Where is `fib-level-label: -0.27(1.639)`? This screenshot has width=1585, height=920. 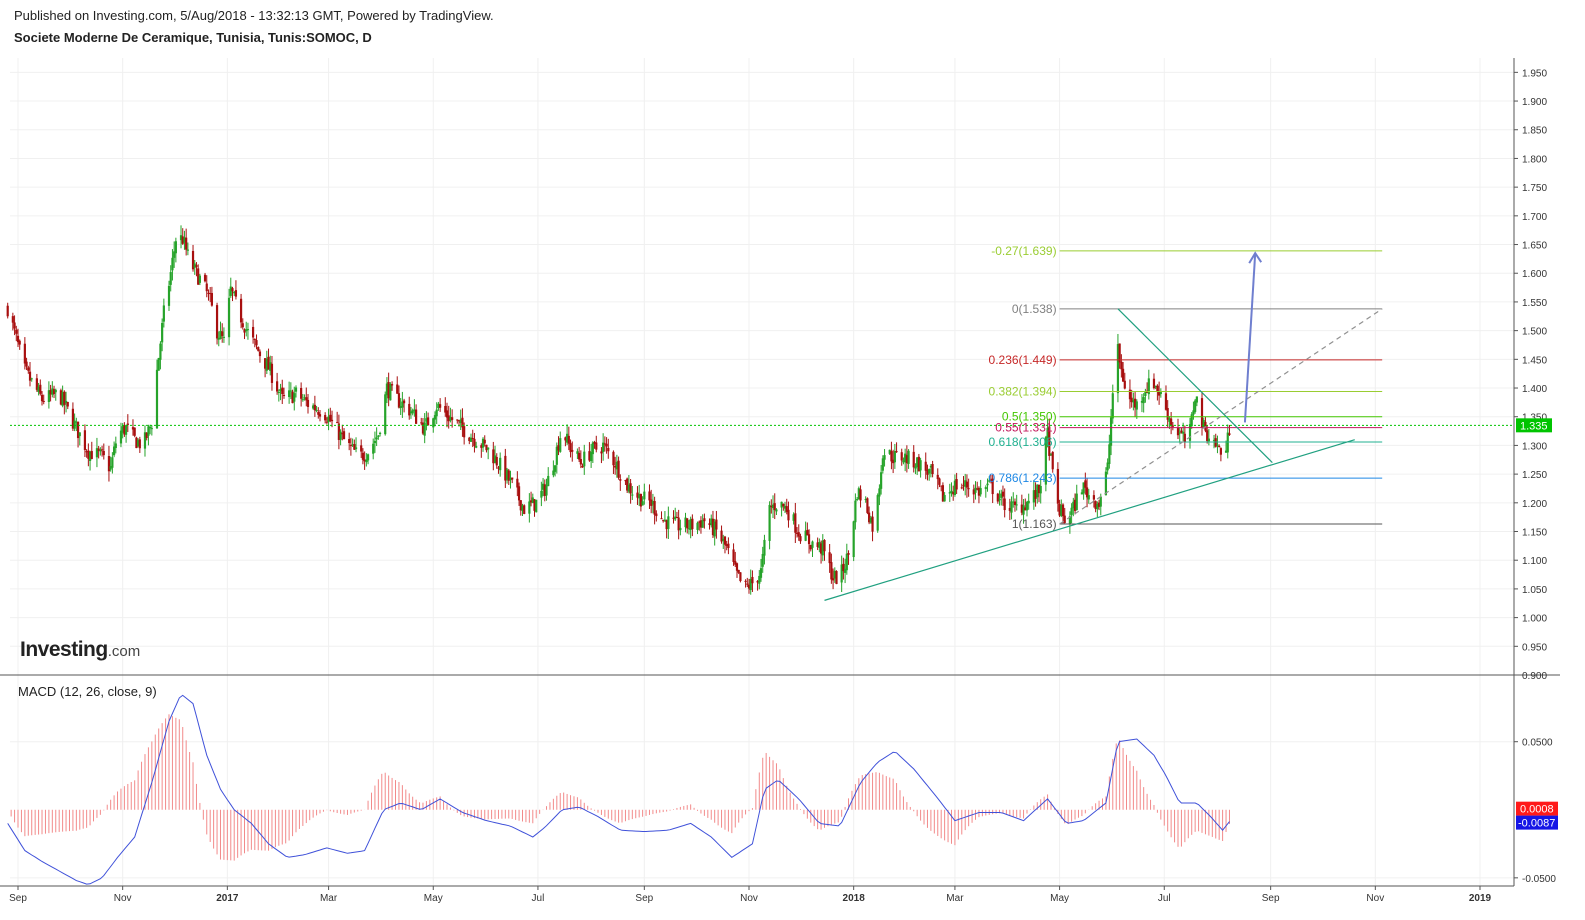
fib-level-label: -0.27(1.639) is located at coordinates (1023, 251).